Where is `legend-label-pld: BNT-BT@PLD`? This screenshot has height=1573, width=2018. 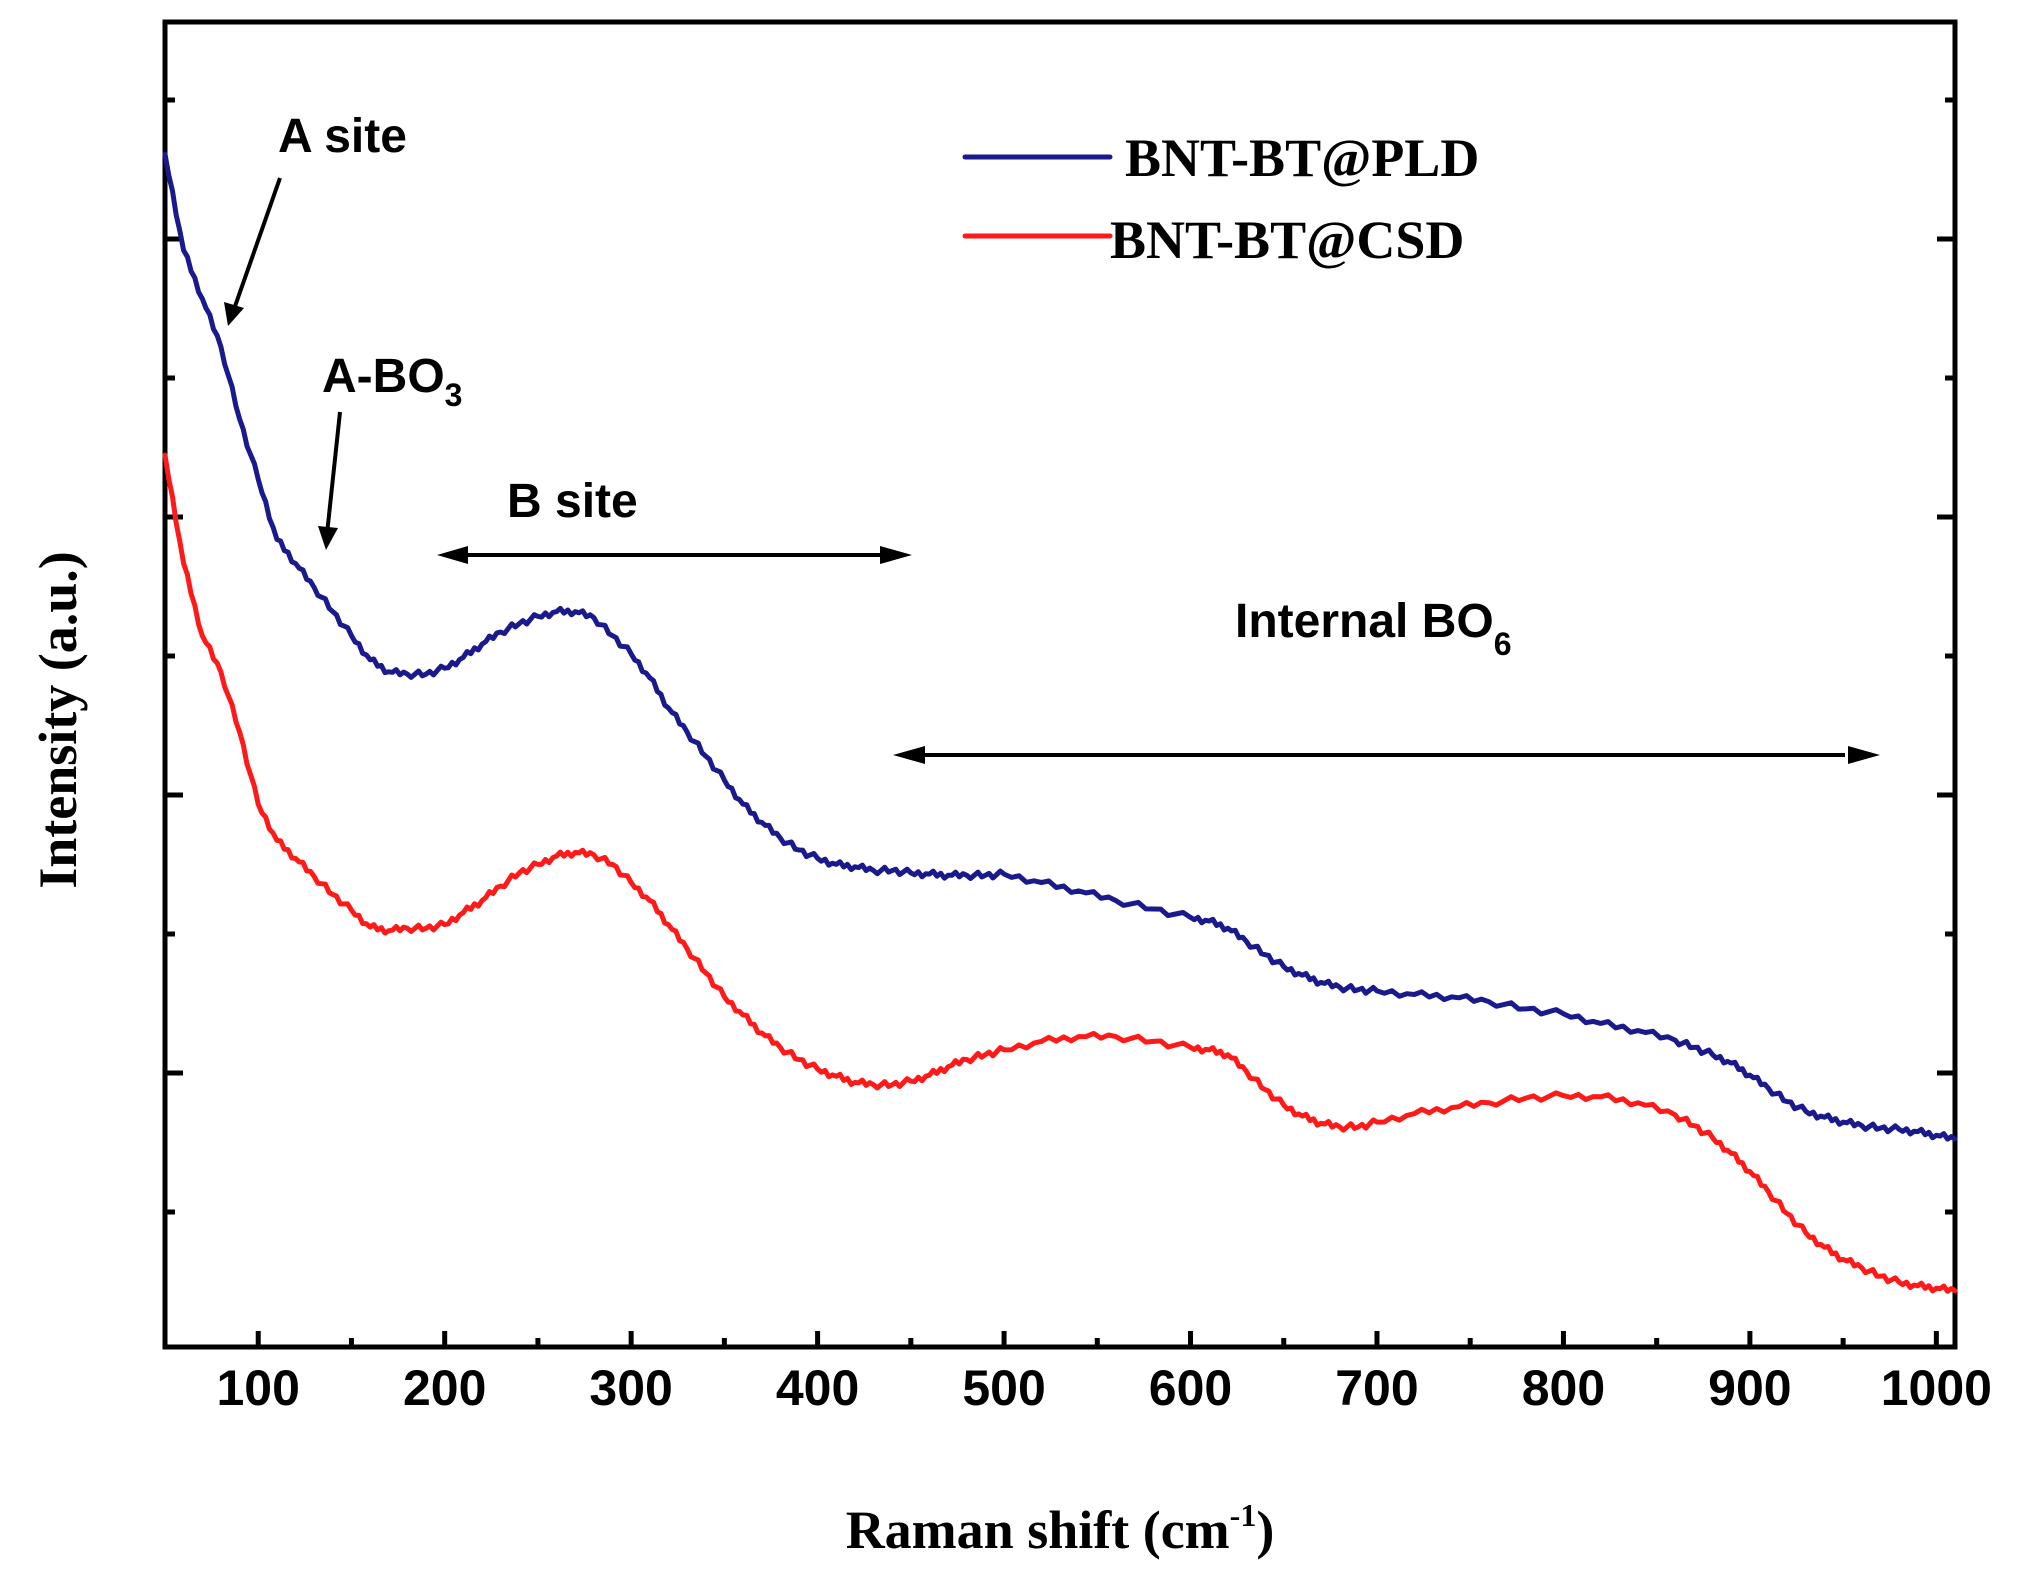 legend-label-pld: BNT-BT@PLD is located at coordinates (1302, 158).